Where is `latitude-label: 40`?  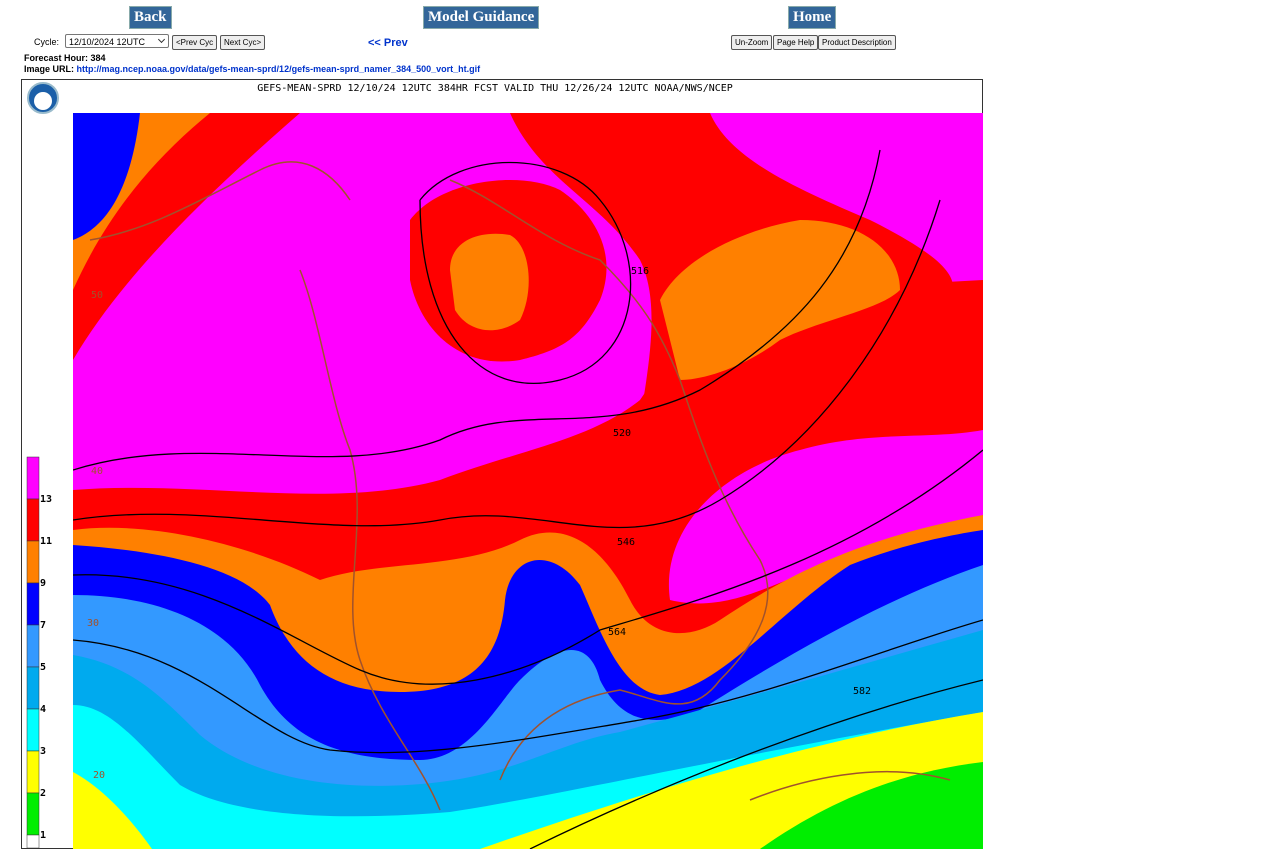 latitude-label: 40 is located at coordinates (97, 471).